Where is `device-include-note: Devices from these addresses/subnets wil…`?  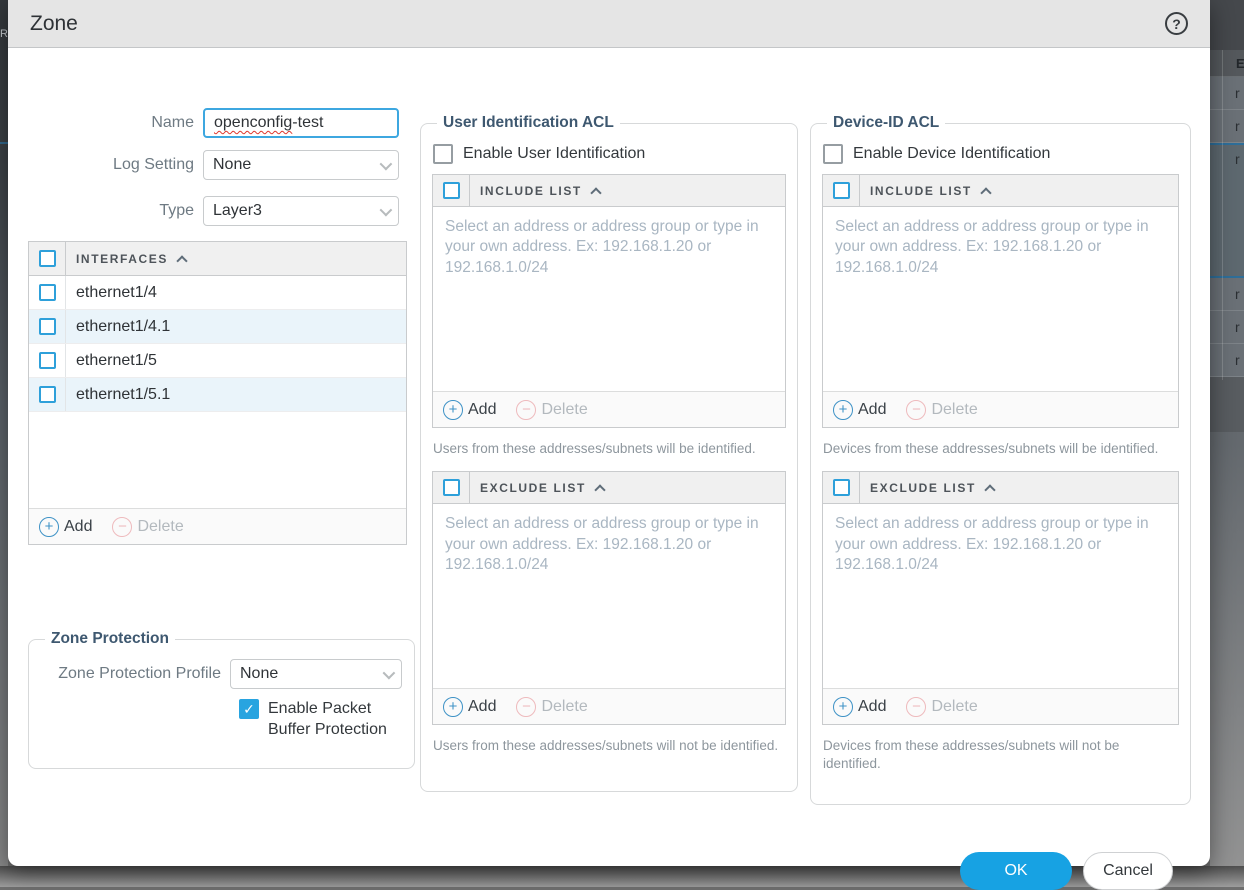 device-include-note: Devices from these addresses/subnets wil… is located at coordinates (991, 448).